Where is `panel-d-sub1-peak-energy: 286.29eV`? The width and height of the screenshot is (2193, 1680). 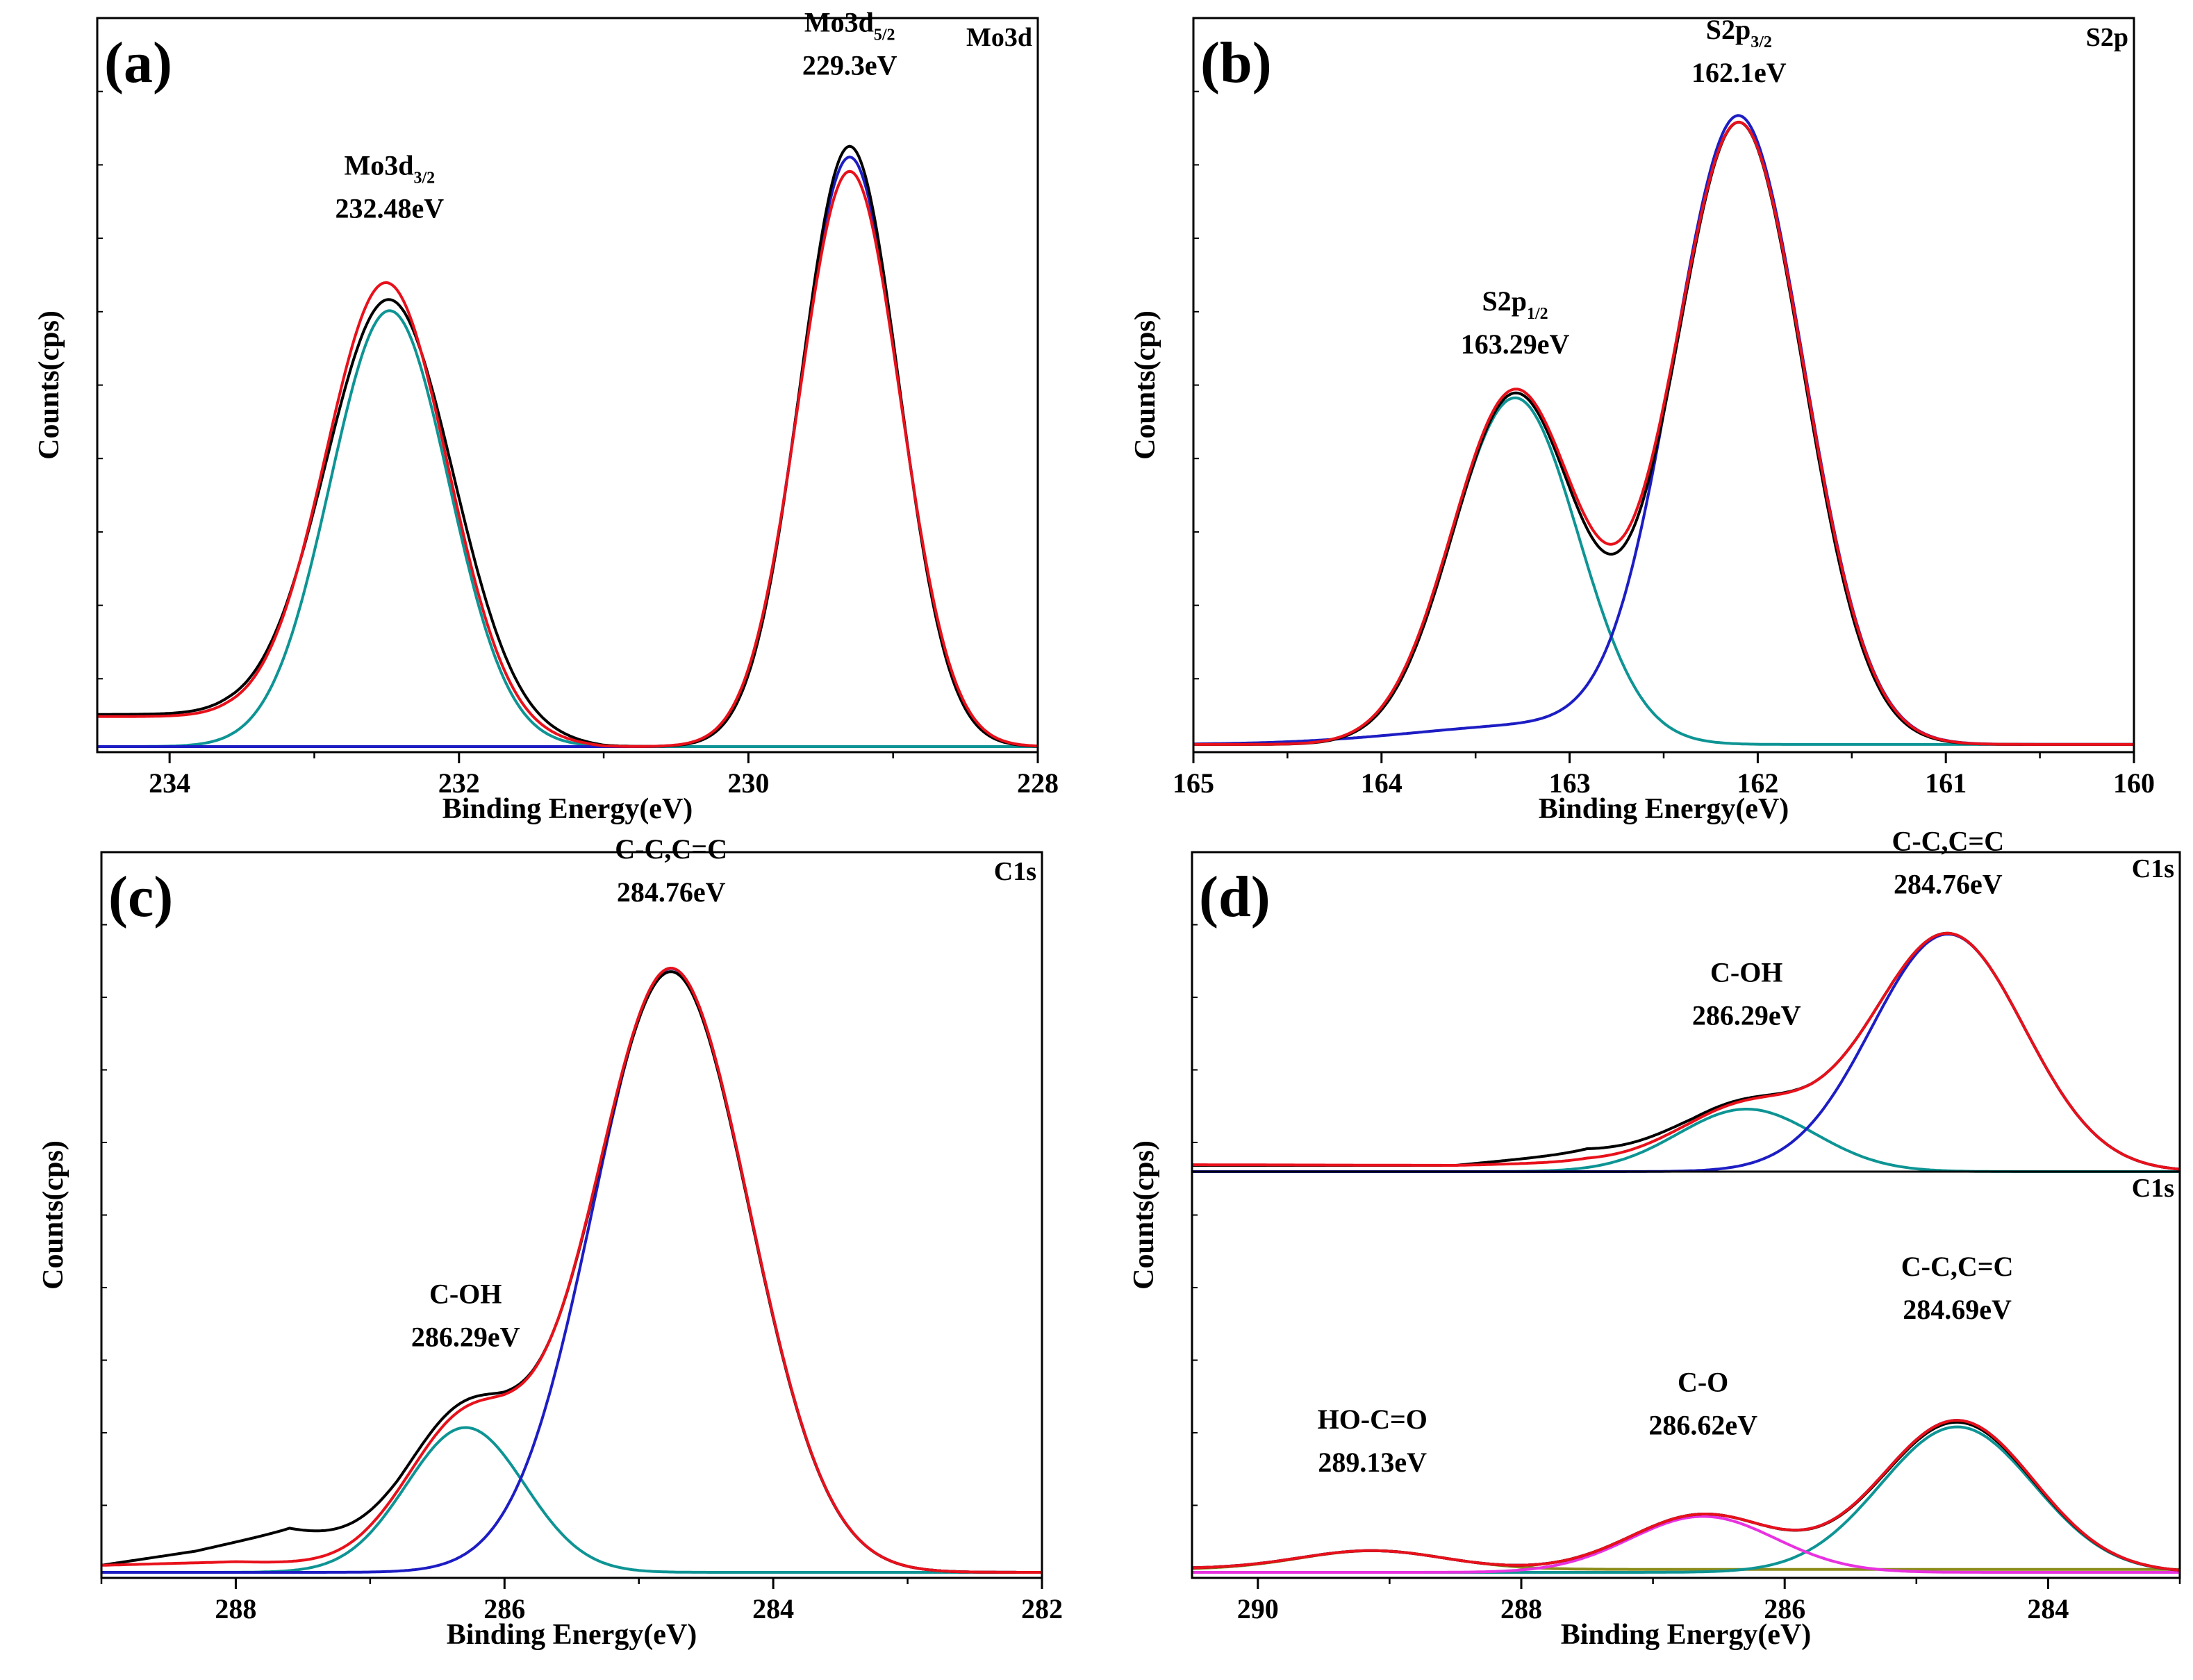
panel-d-sub1-peak-energy: 286.29eV is located at coordinates (1746, 1015).